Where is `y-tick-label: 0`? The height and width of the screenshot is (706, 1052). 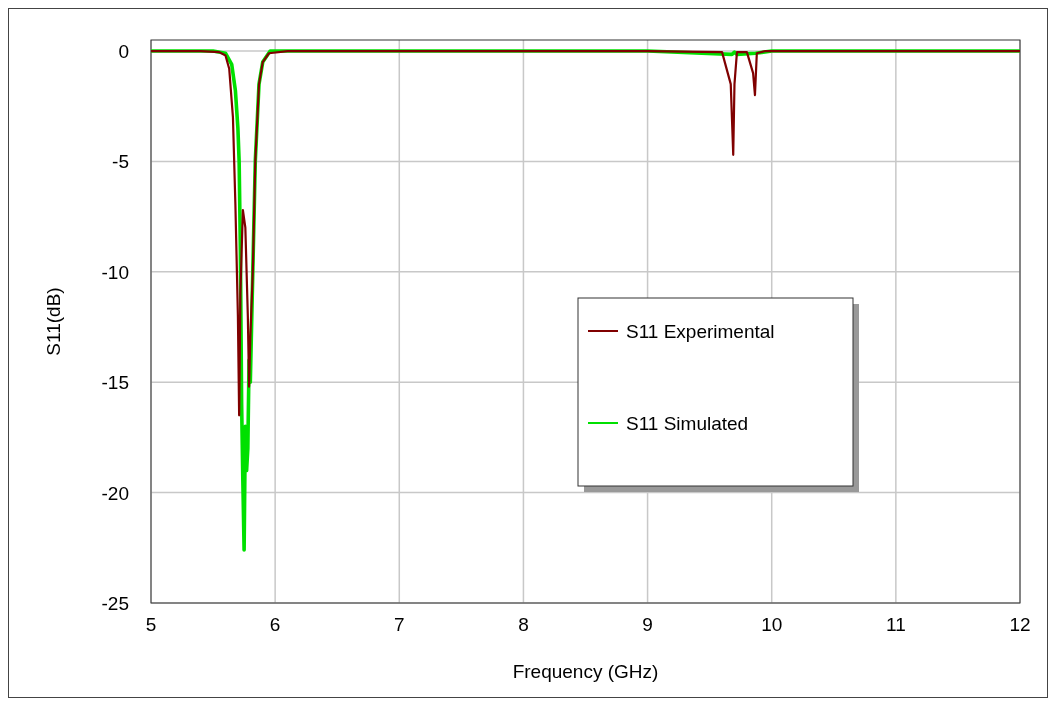 y-tick-label: 0 is located at coordinates (123, 52).